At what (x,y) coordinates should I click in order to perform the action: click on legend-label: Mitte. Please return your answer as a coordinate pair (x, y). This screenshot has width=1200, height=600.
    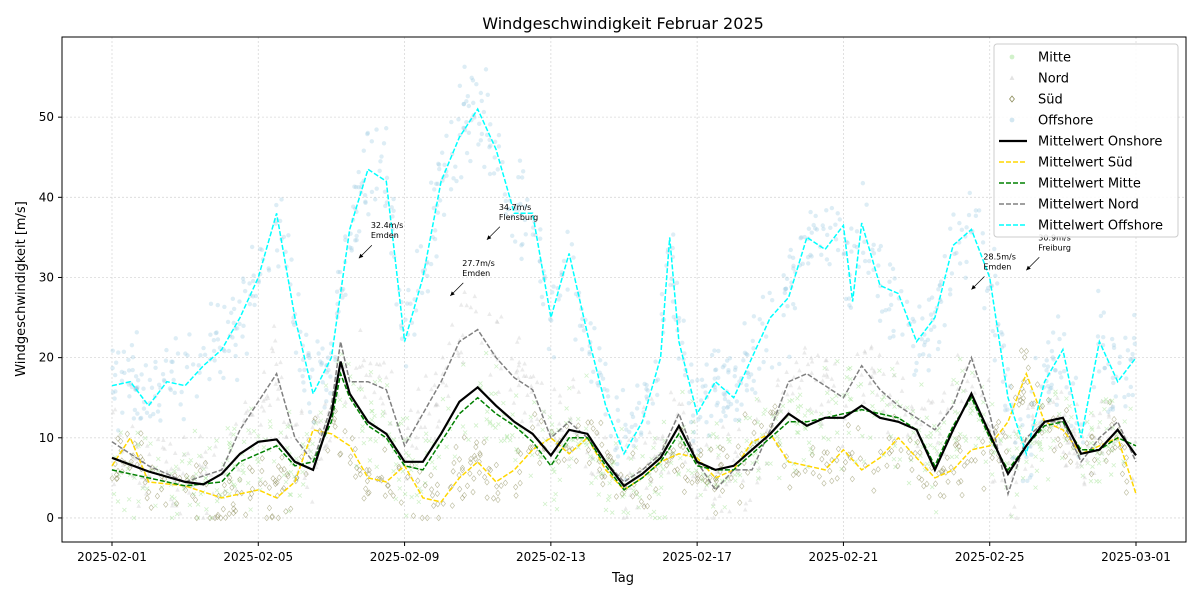
    Looking at the image, I should click on (1054, 58).